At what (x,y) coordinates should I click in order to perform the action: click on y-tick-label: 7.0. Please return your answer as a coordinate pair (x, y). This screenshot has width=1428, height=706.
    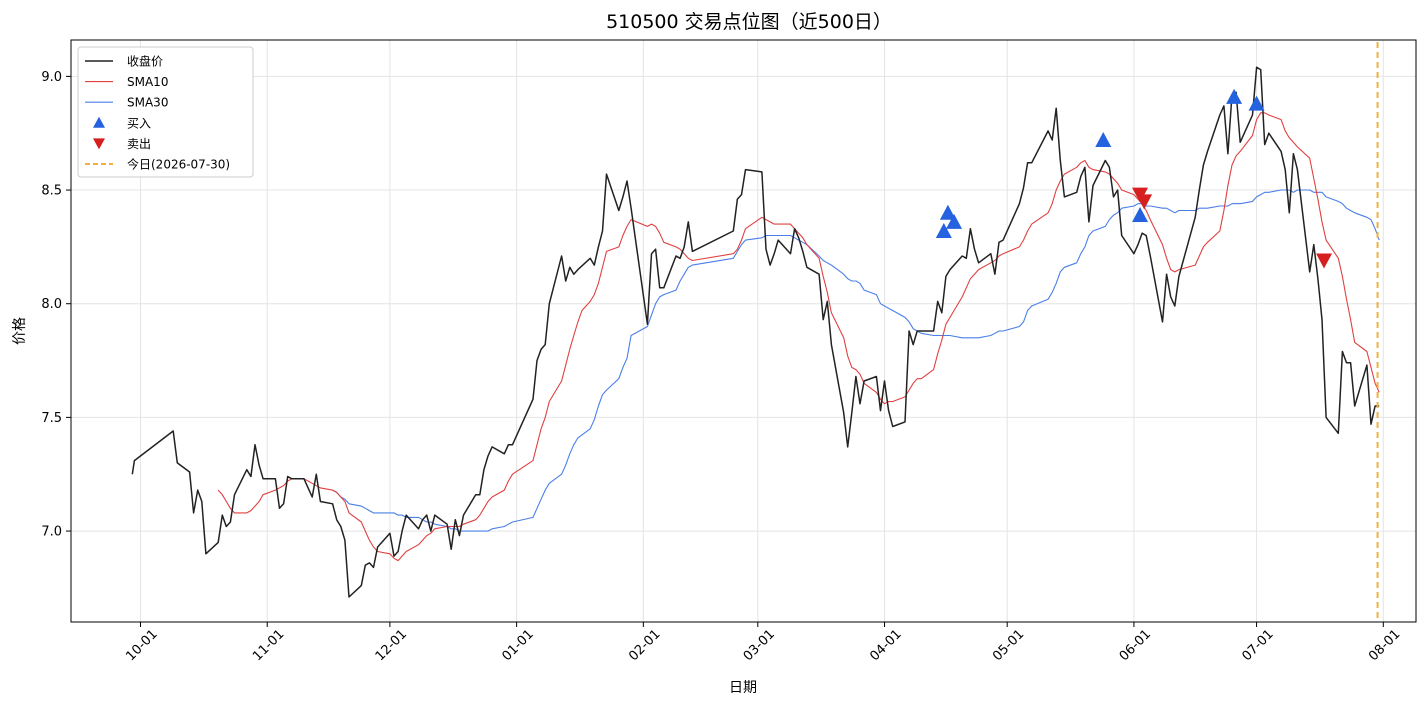
    Looking at the image, I should click on (51, 532).